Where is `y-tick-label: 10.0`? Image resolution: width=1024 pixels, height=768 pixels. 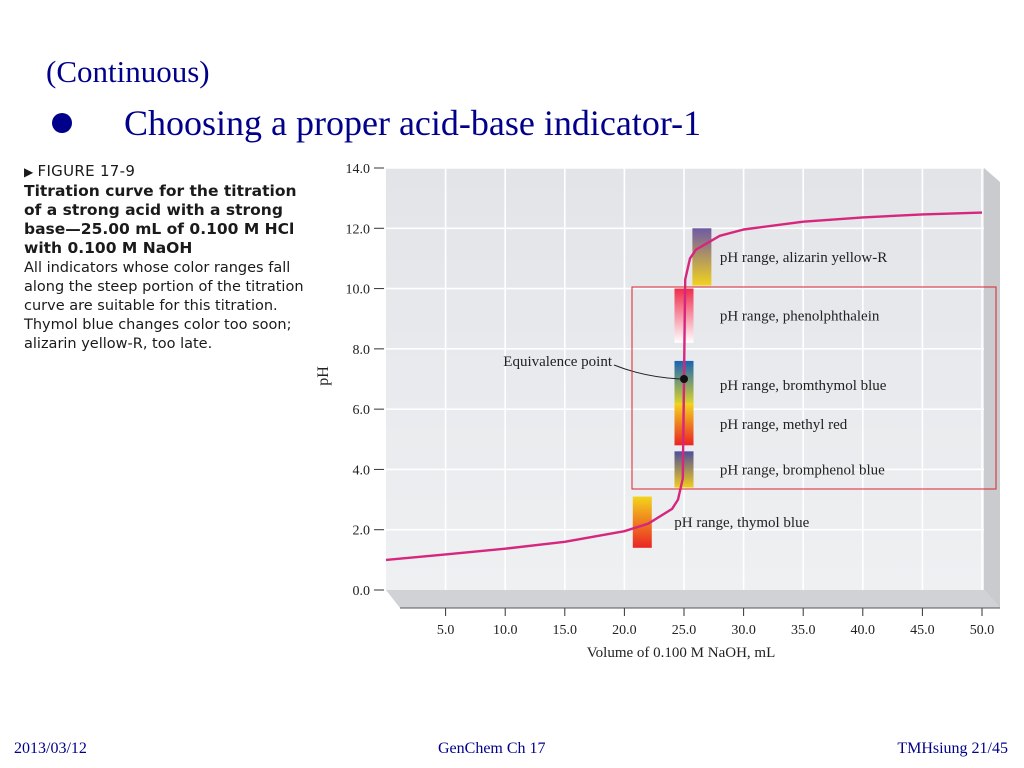 y-tick-label: 10.0 is located at coordinates (358, 290).